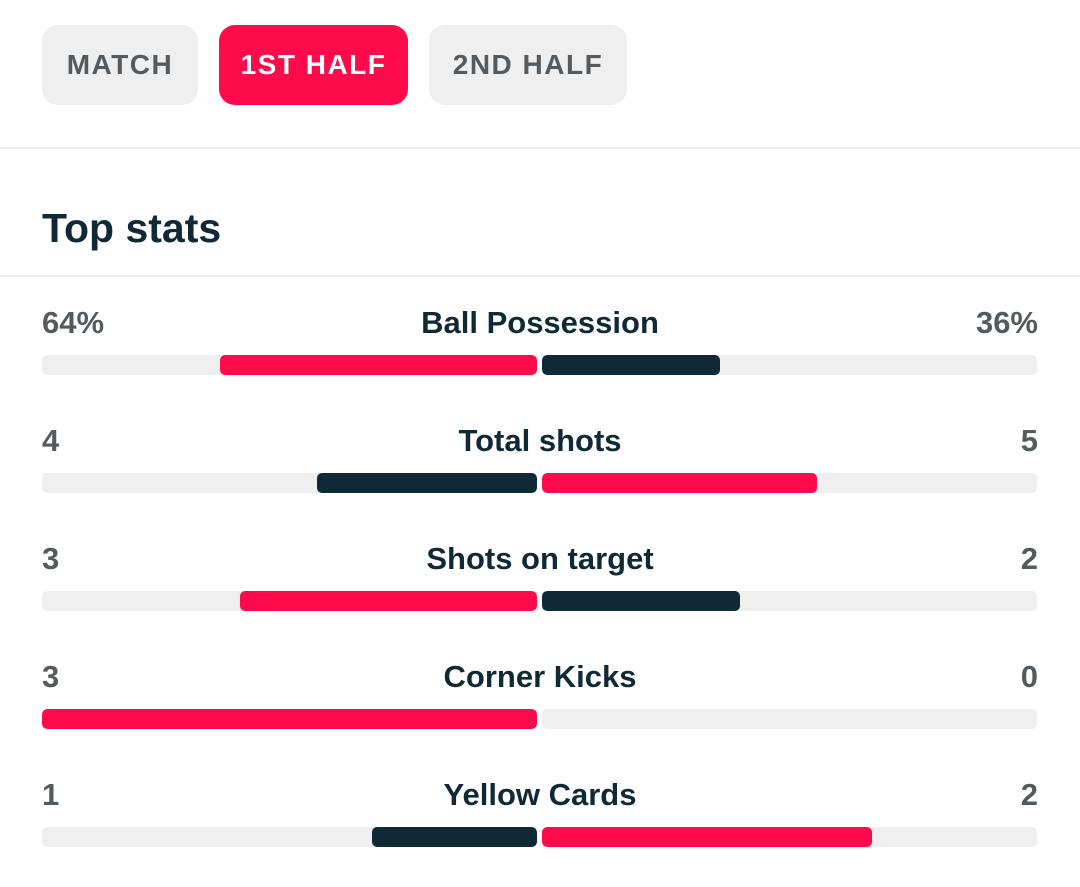 This screenshot has width=1080, height=887. I want to click on stat-label: Corner Kicks, so click(540, 676).